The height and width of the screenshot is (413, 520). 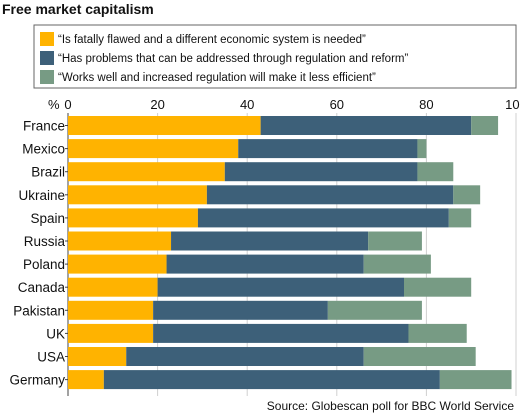 I want to click on x-axis-ticks: 0 20 40 60 80 100, so click(x=292, y=104).